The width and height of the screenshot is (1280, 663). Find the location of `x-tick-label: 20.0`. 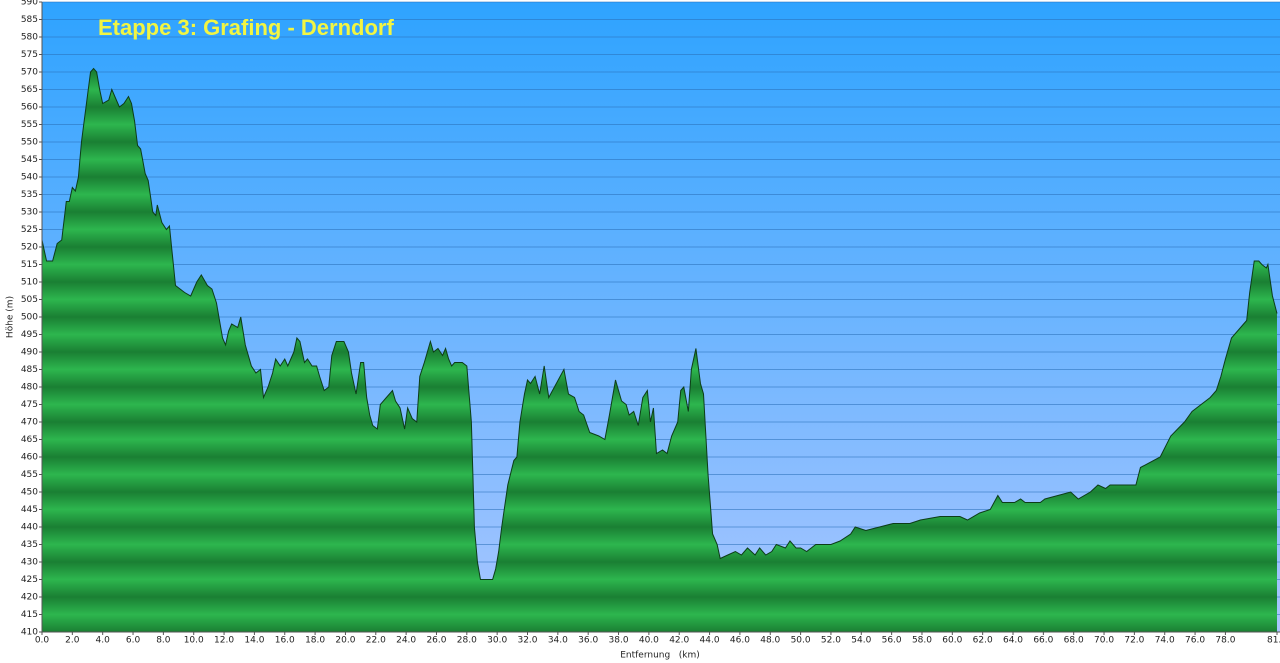

x-tick-label: 20.0 is located at coordinates (345, 641).